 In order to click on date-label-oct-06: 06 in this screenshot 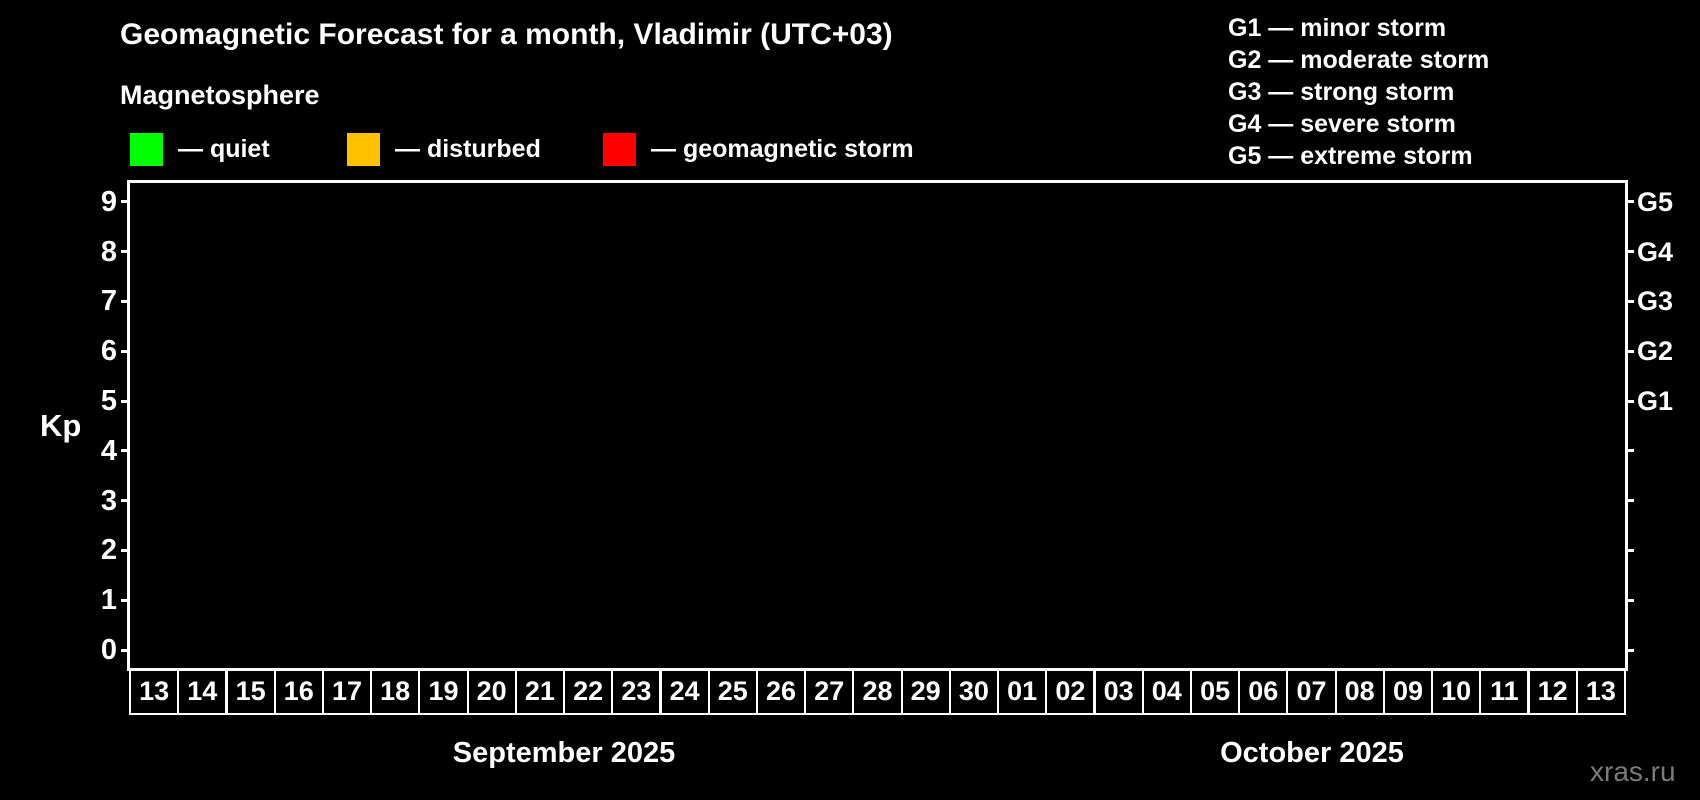, I will do `click(1263, 691)`.